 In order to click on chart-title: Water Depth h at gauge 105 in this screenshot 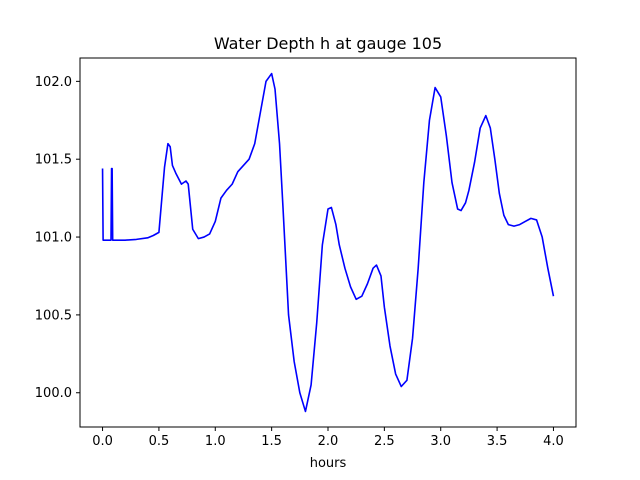, I will do `click(328, 43)`.